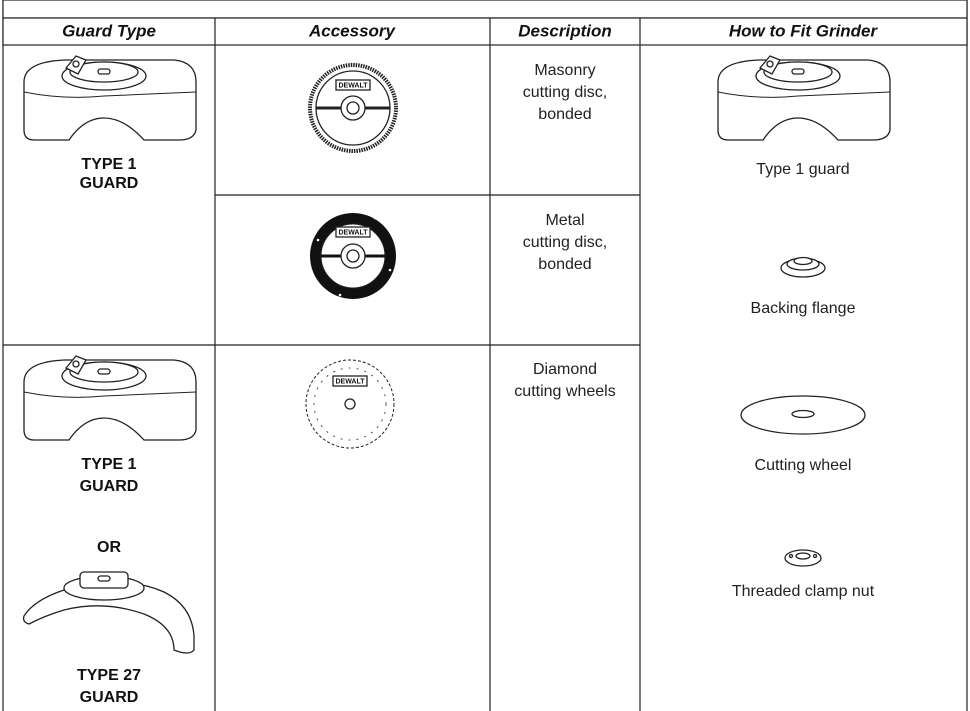 This screenshot has height=711, width=970. What do you see at coordinates (485, 9) in the screenshot?
I see `title-strip` at bounding box center [485, 9].